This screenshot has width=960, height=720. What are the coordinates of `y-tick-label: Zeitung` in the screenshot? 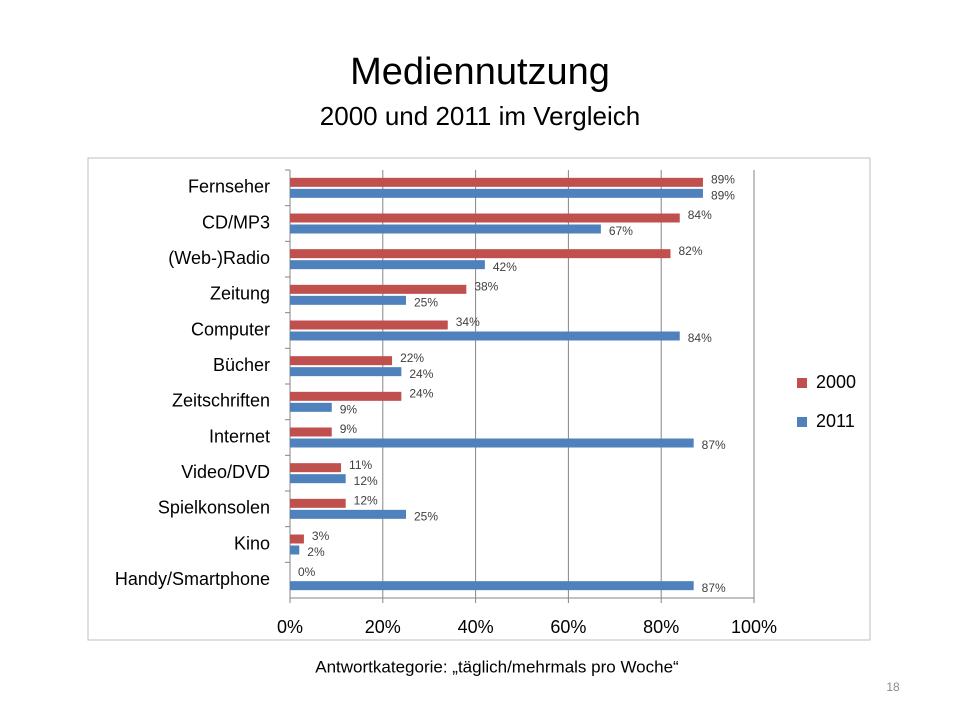 It's located at (240, 294).